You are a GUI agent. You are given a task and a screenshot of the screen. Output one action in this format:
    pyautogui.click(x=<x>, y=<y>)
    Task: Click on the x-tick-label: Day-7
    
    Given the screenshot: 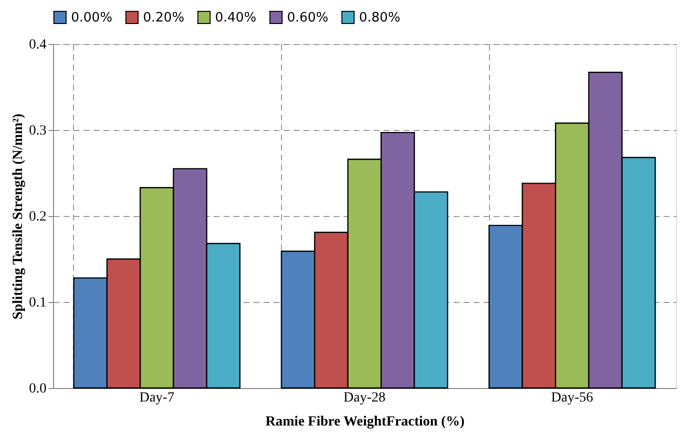 What is the action you would take?
    pyautogui.click(x=156, y=398)
    